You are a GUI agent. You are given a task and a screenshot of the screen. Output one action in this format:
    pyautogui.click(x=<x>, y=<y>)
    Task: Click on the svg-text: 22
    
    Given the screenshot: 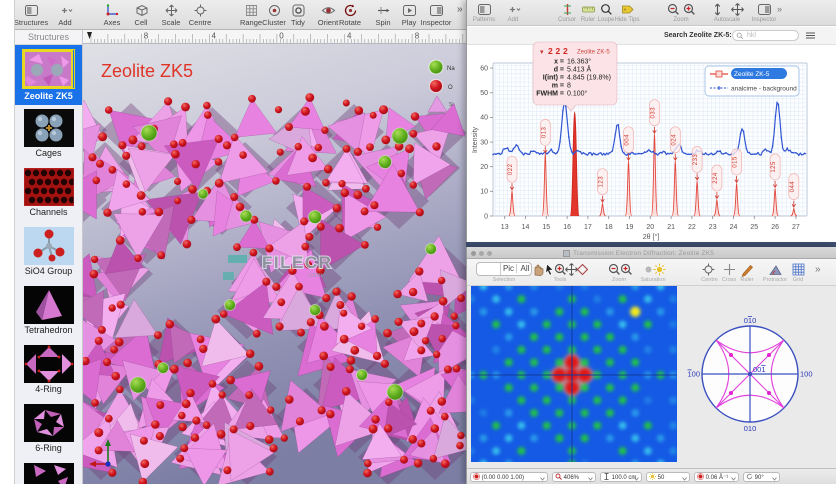 What is the action you would take?
    pyautogui.click(x=692, y=227)
    